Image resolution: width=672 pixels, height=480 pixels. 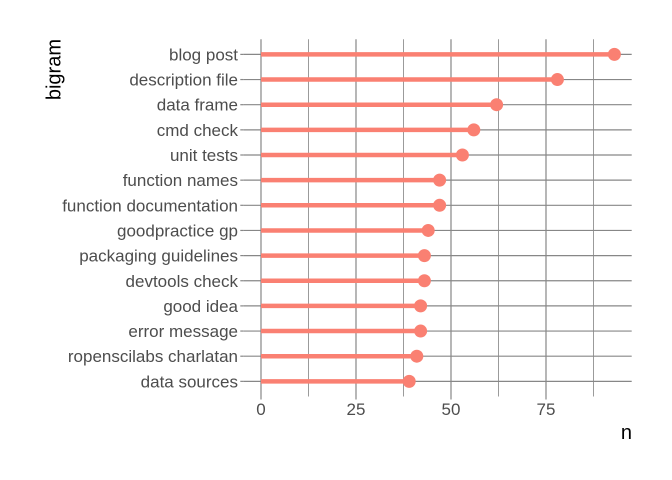 What do you see at coordinates (150, 205) in the screenshot?
I see `y-tick-label: function documentation` at bounding box center [150, 205].